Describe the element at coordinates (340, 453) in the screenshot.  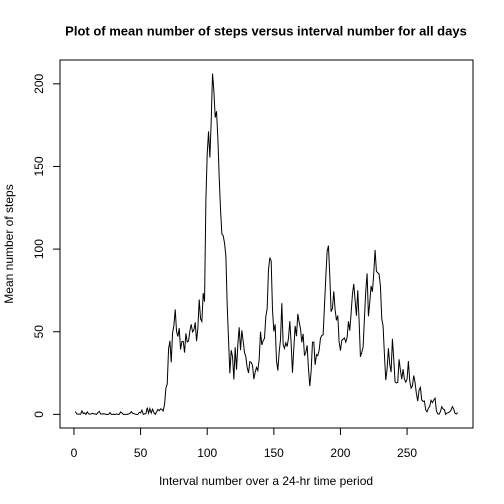
I see `x-tick-label: 200` at that location.